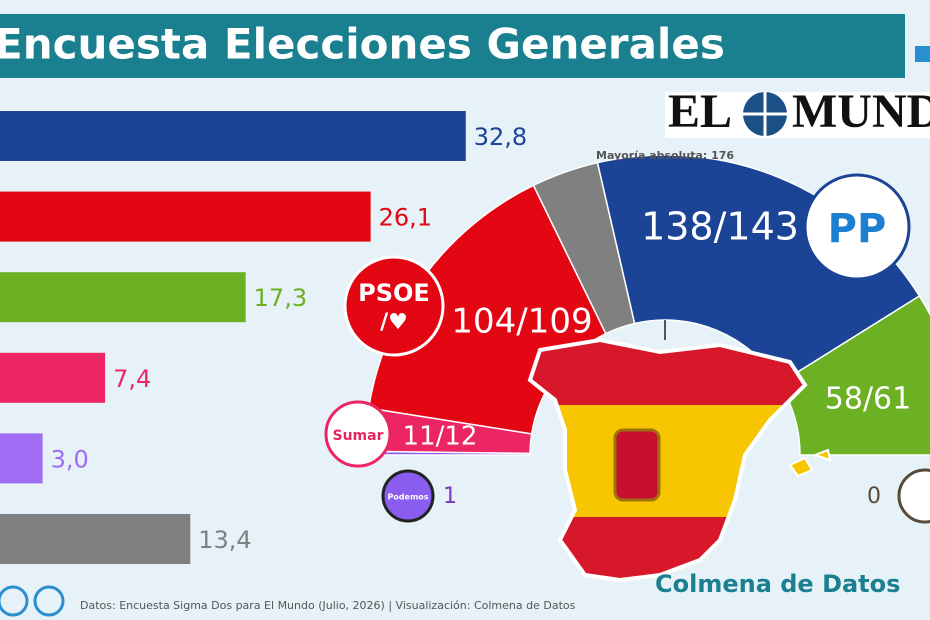  I want to click on corner-icon, so click(922, 54).